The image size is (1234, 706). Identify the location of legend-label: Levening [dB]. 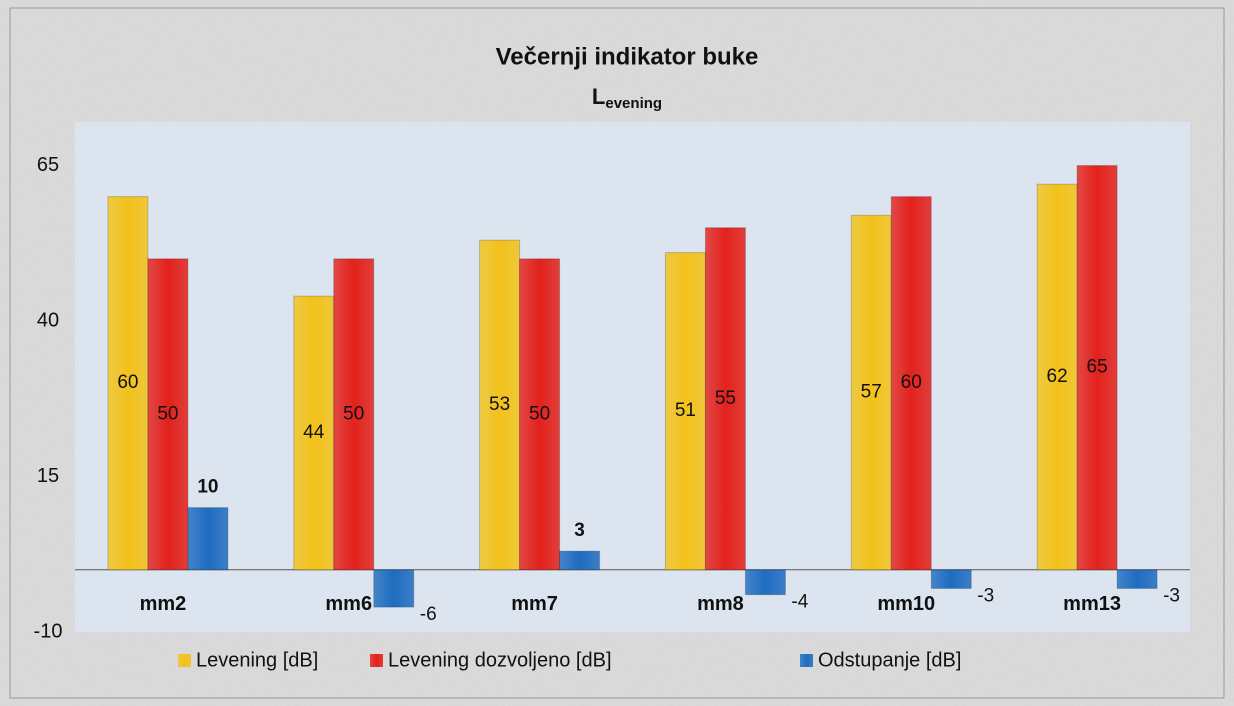
(257, 660).